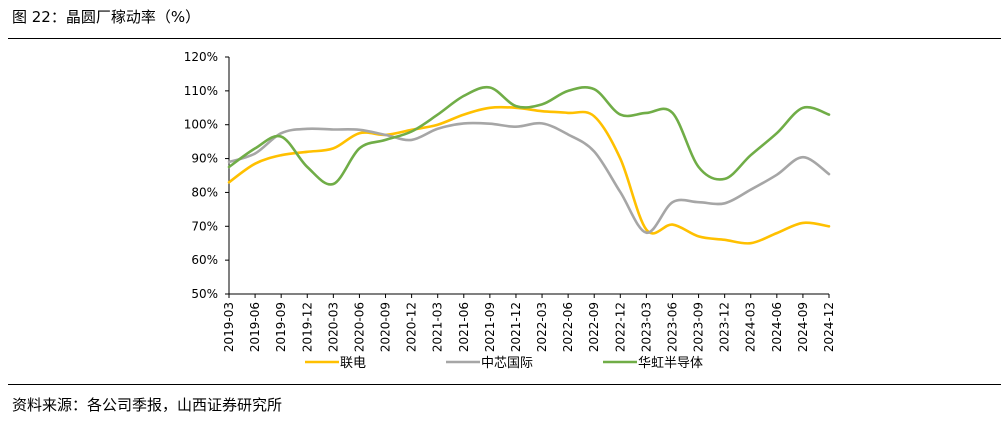 Image resolution: width=1007 pixels, height=423 pixels. Describe the element at coordinates (699, 327) in the screenshot. I see `x-tick-label: 2023-09` at that location.